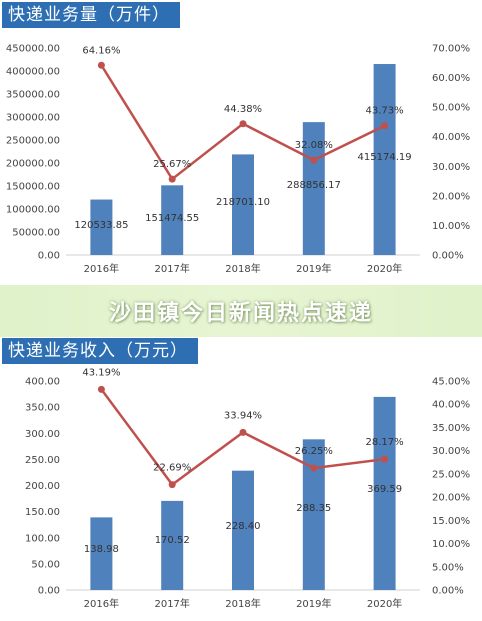 This screenshot has width=482, height=621. Describe the element at coordinates (33, 164) in the screenshot. I see `y-left-tick-label: 200000.00` at that location.